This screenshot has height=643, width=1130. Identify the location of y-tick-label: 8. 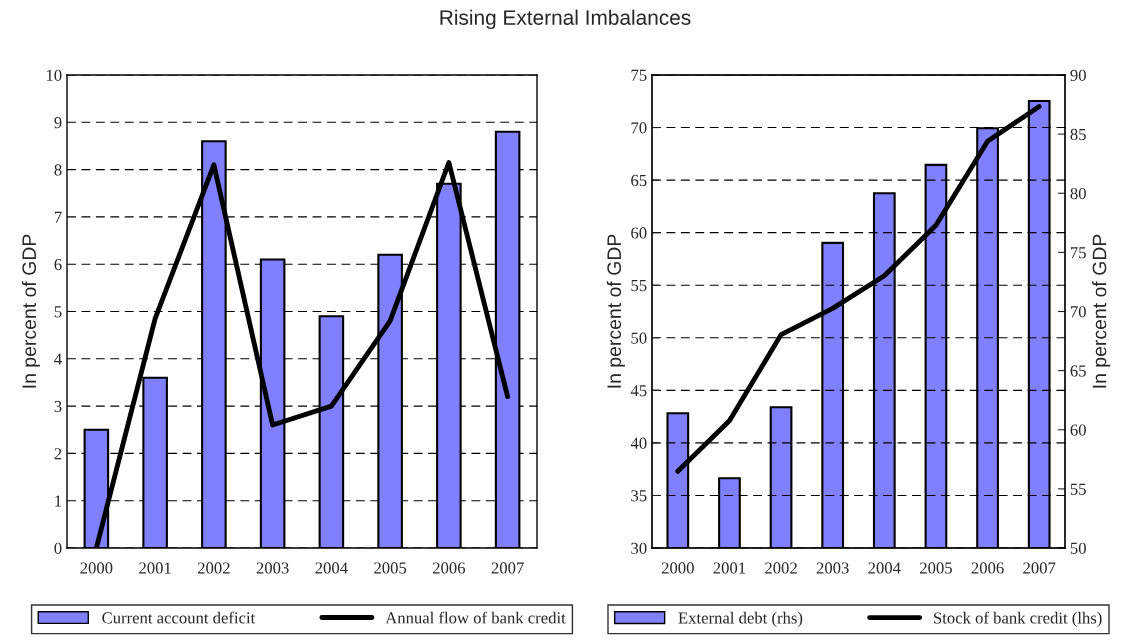
(58, 170).